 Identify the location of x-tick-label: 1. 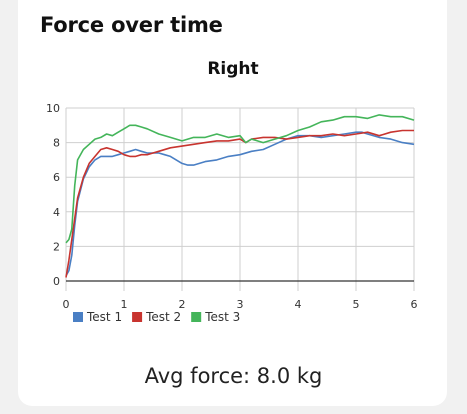
(124, 304).